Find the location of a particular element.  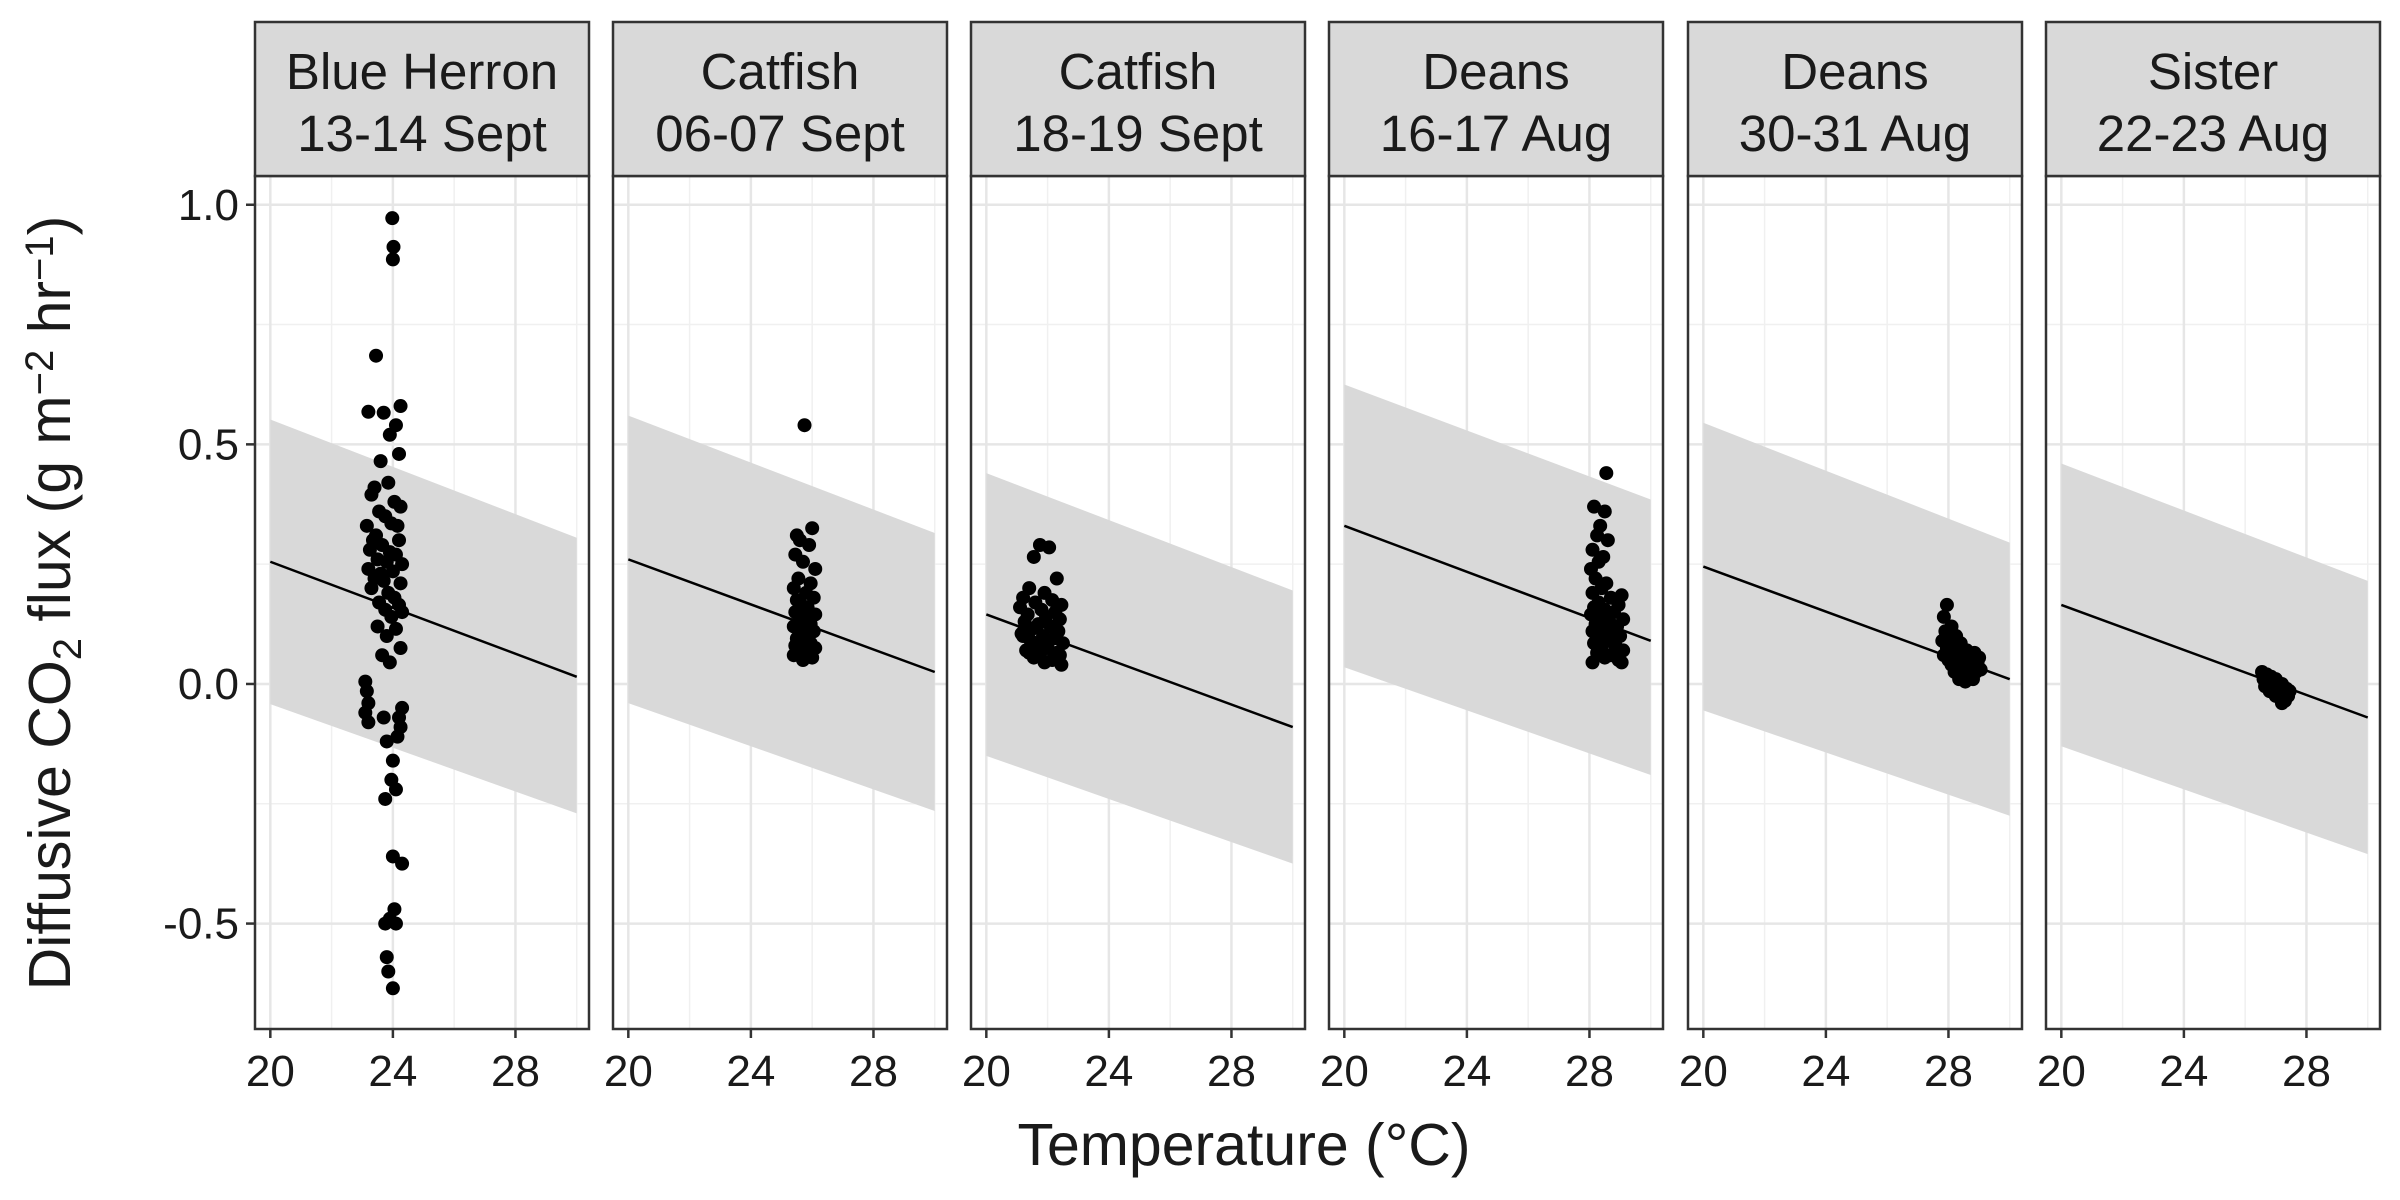

facet-strip-label-line-1: Deans is located at coordinates (1495, 71).